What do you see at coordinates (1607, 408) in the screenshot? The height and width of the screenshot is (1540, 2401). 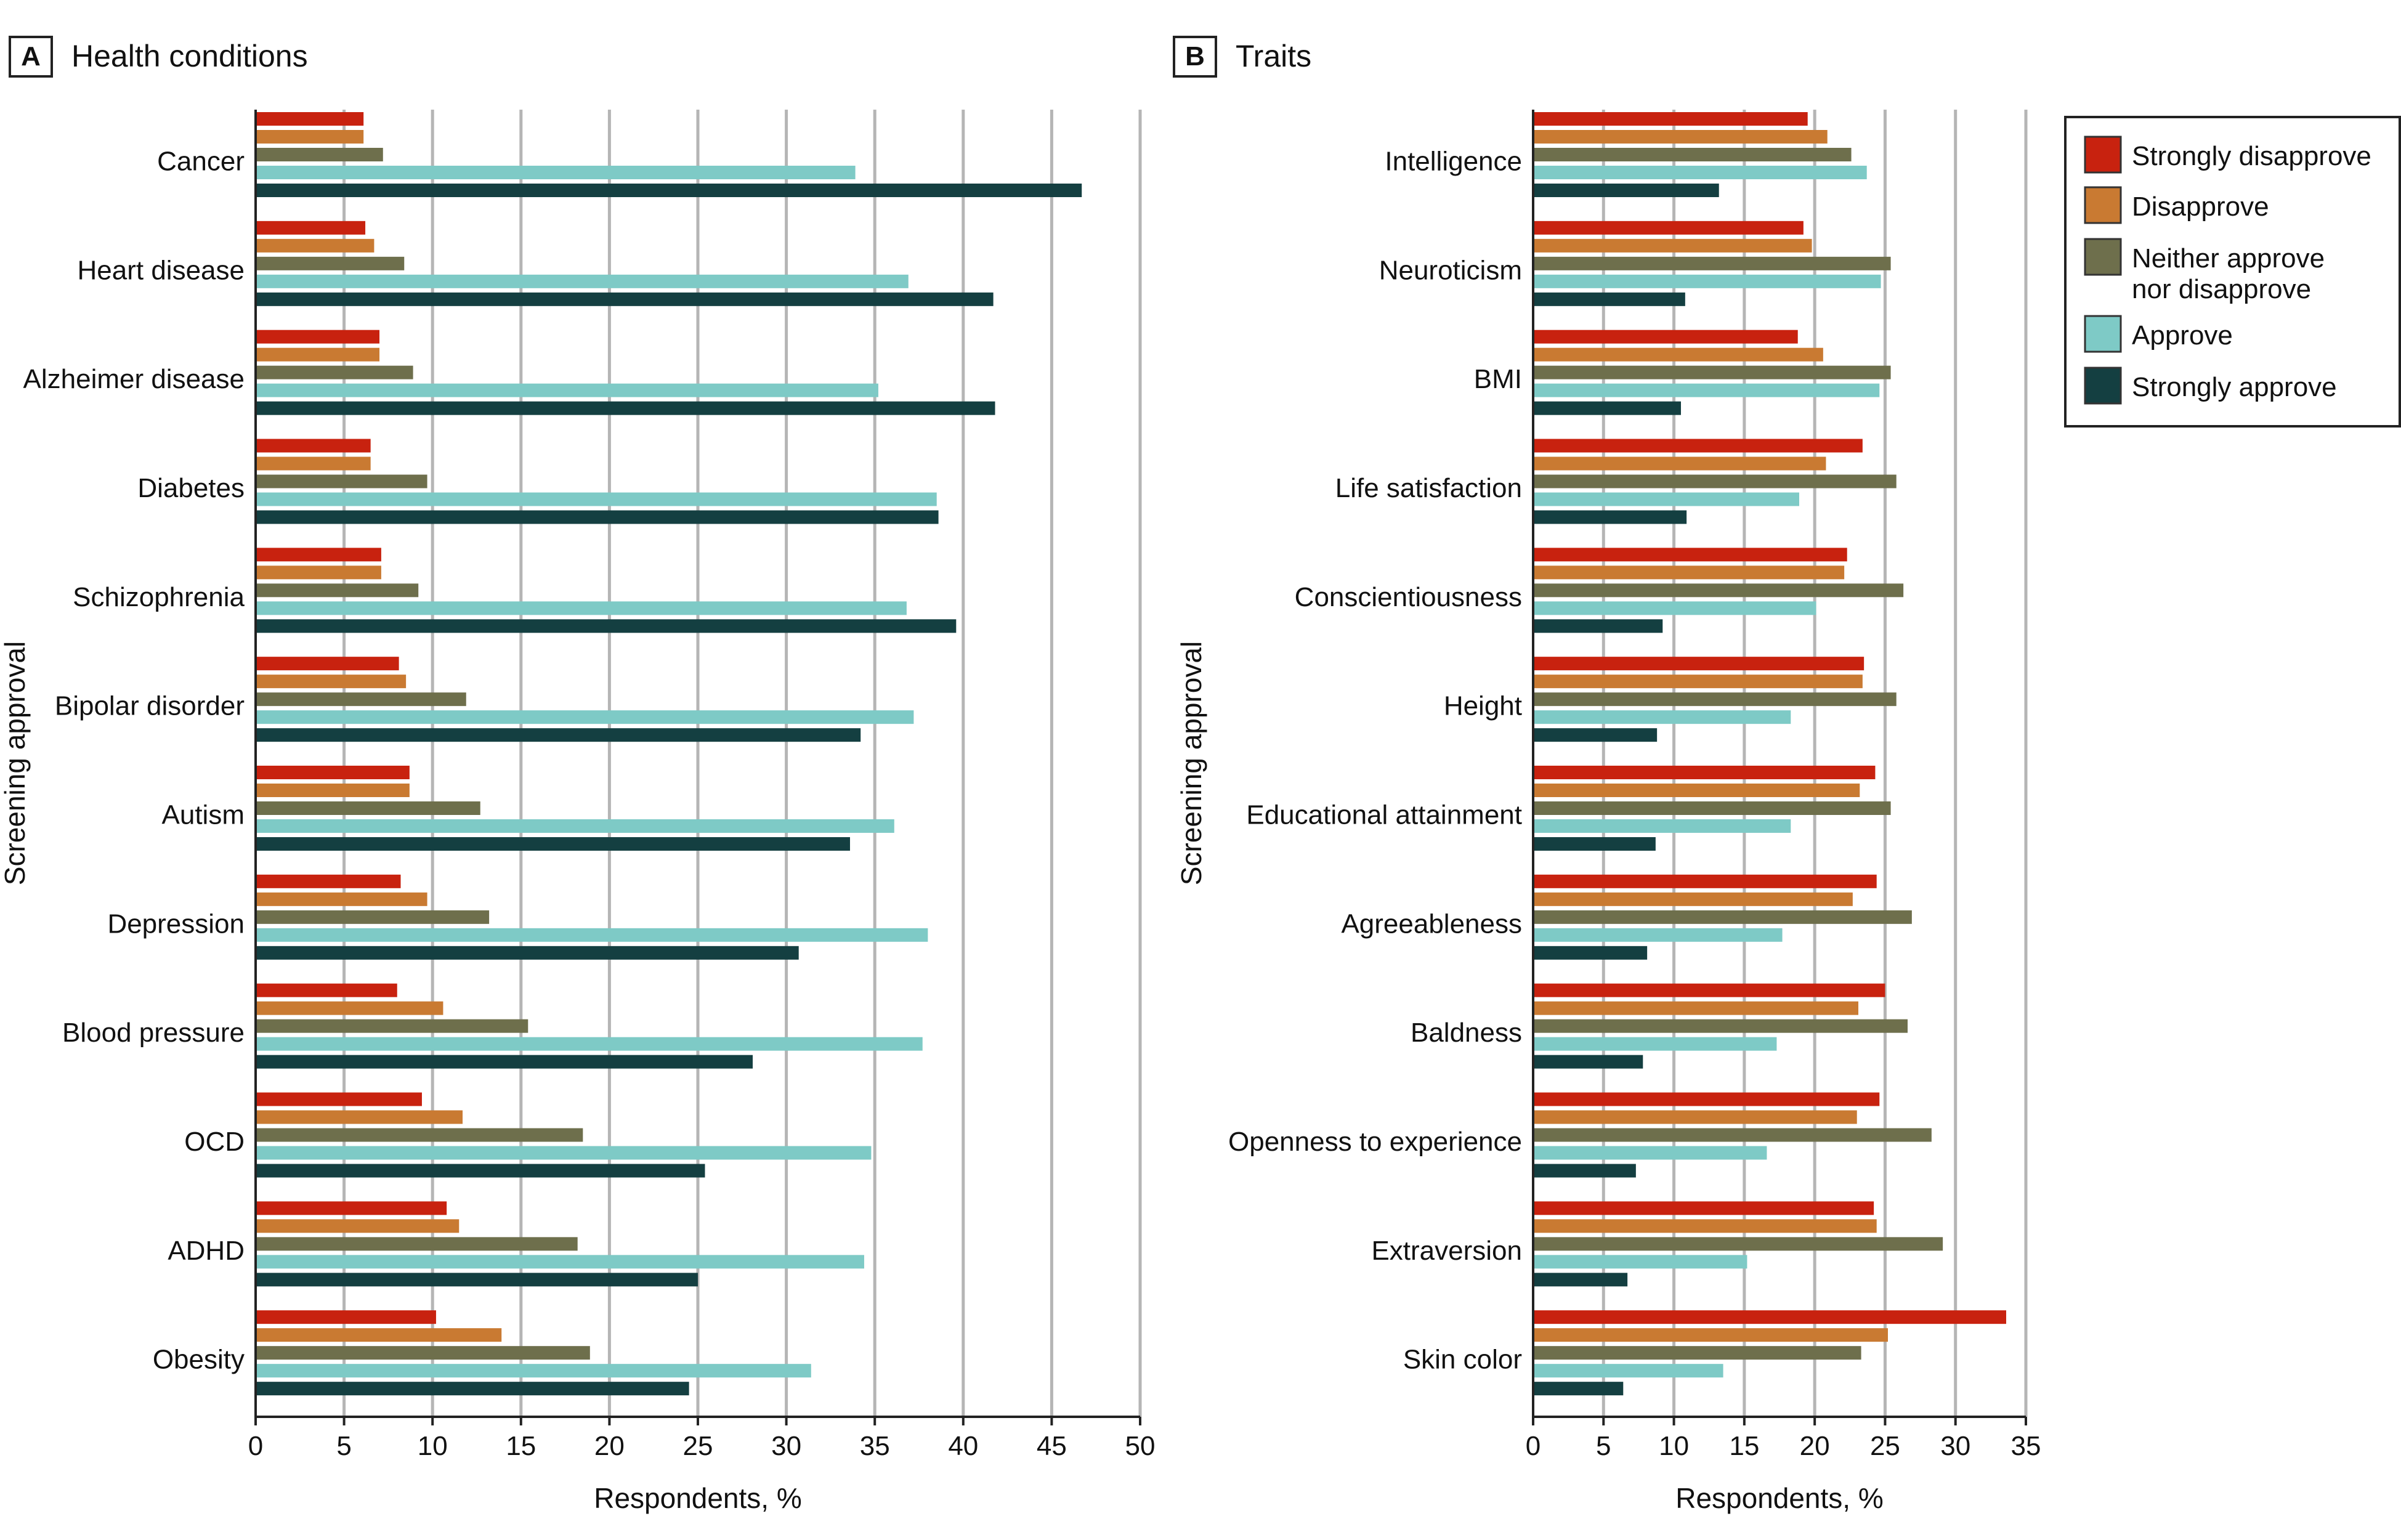 I see `bar-bmi-strongly-approve` at bounding box center [1607, 408].